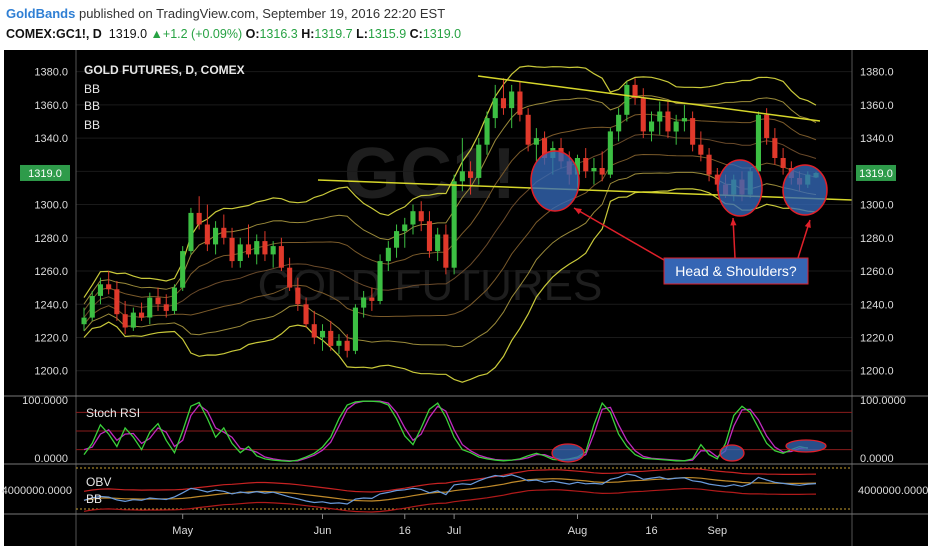 The image size is (932, 550). Describe the element at coordinates (202, 34) in the screenshot. I see `change-value: +1.2 (+0.09%)` at that location.